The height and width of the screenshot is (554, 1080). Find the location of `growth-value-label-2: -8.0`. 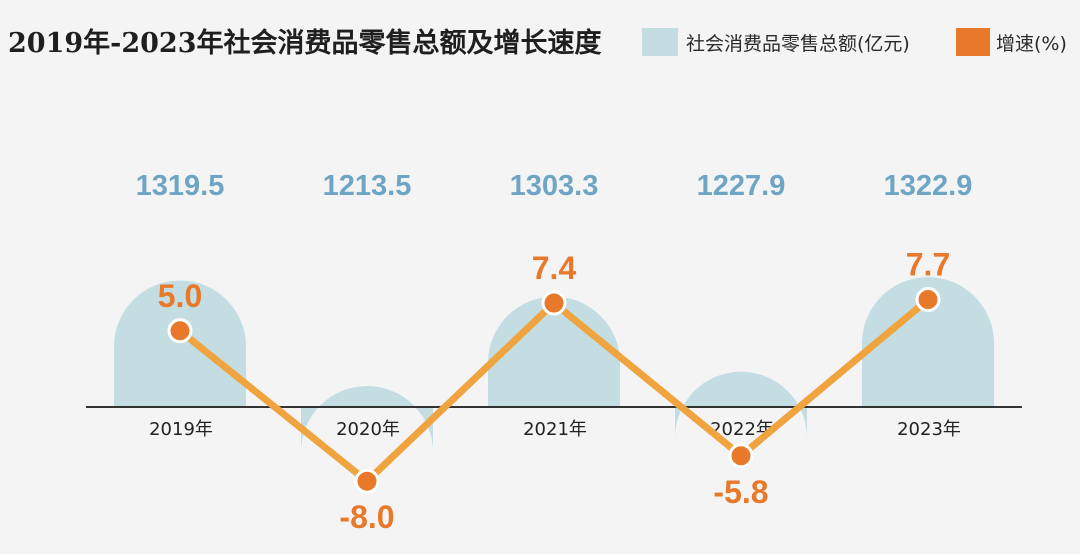

growth-value-label-2: -8.0 is located at coordinates (366, 517).